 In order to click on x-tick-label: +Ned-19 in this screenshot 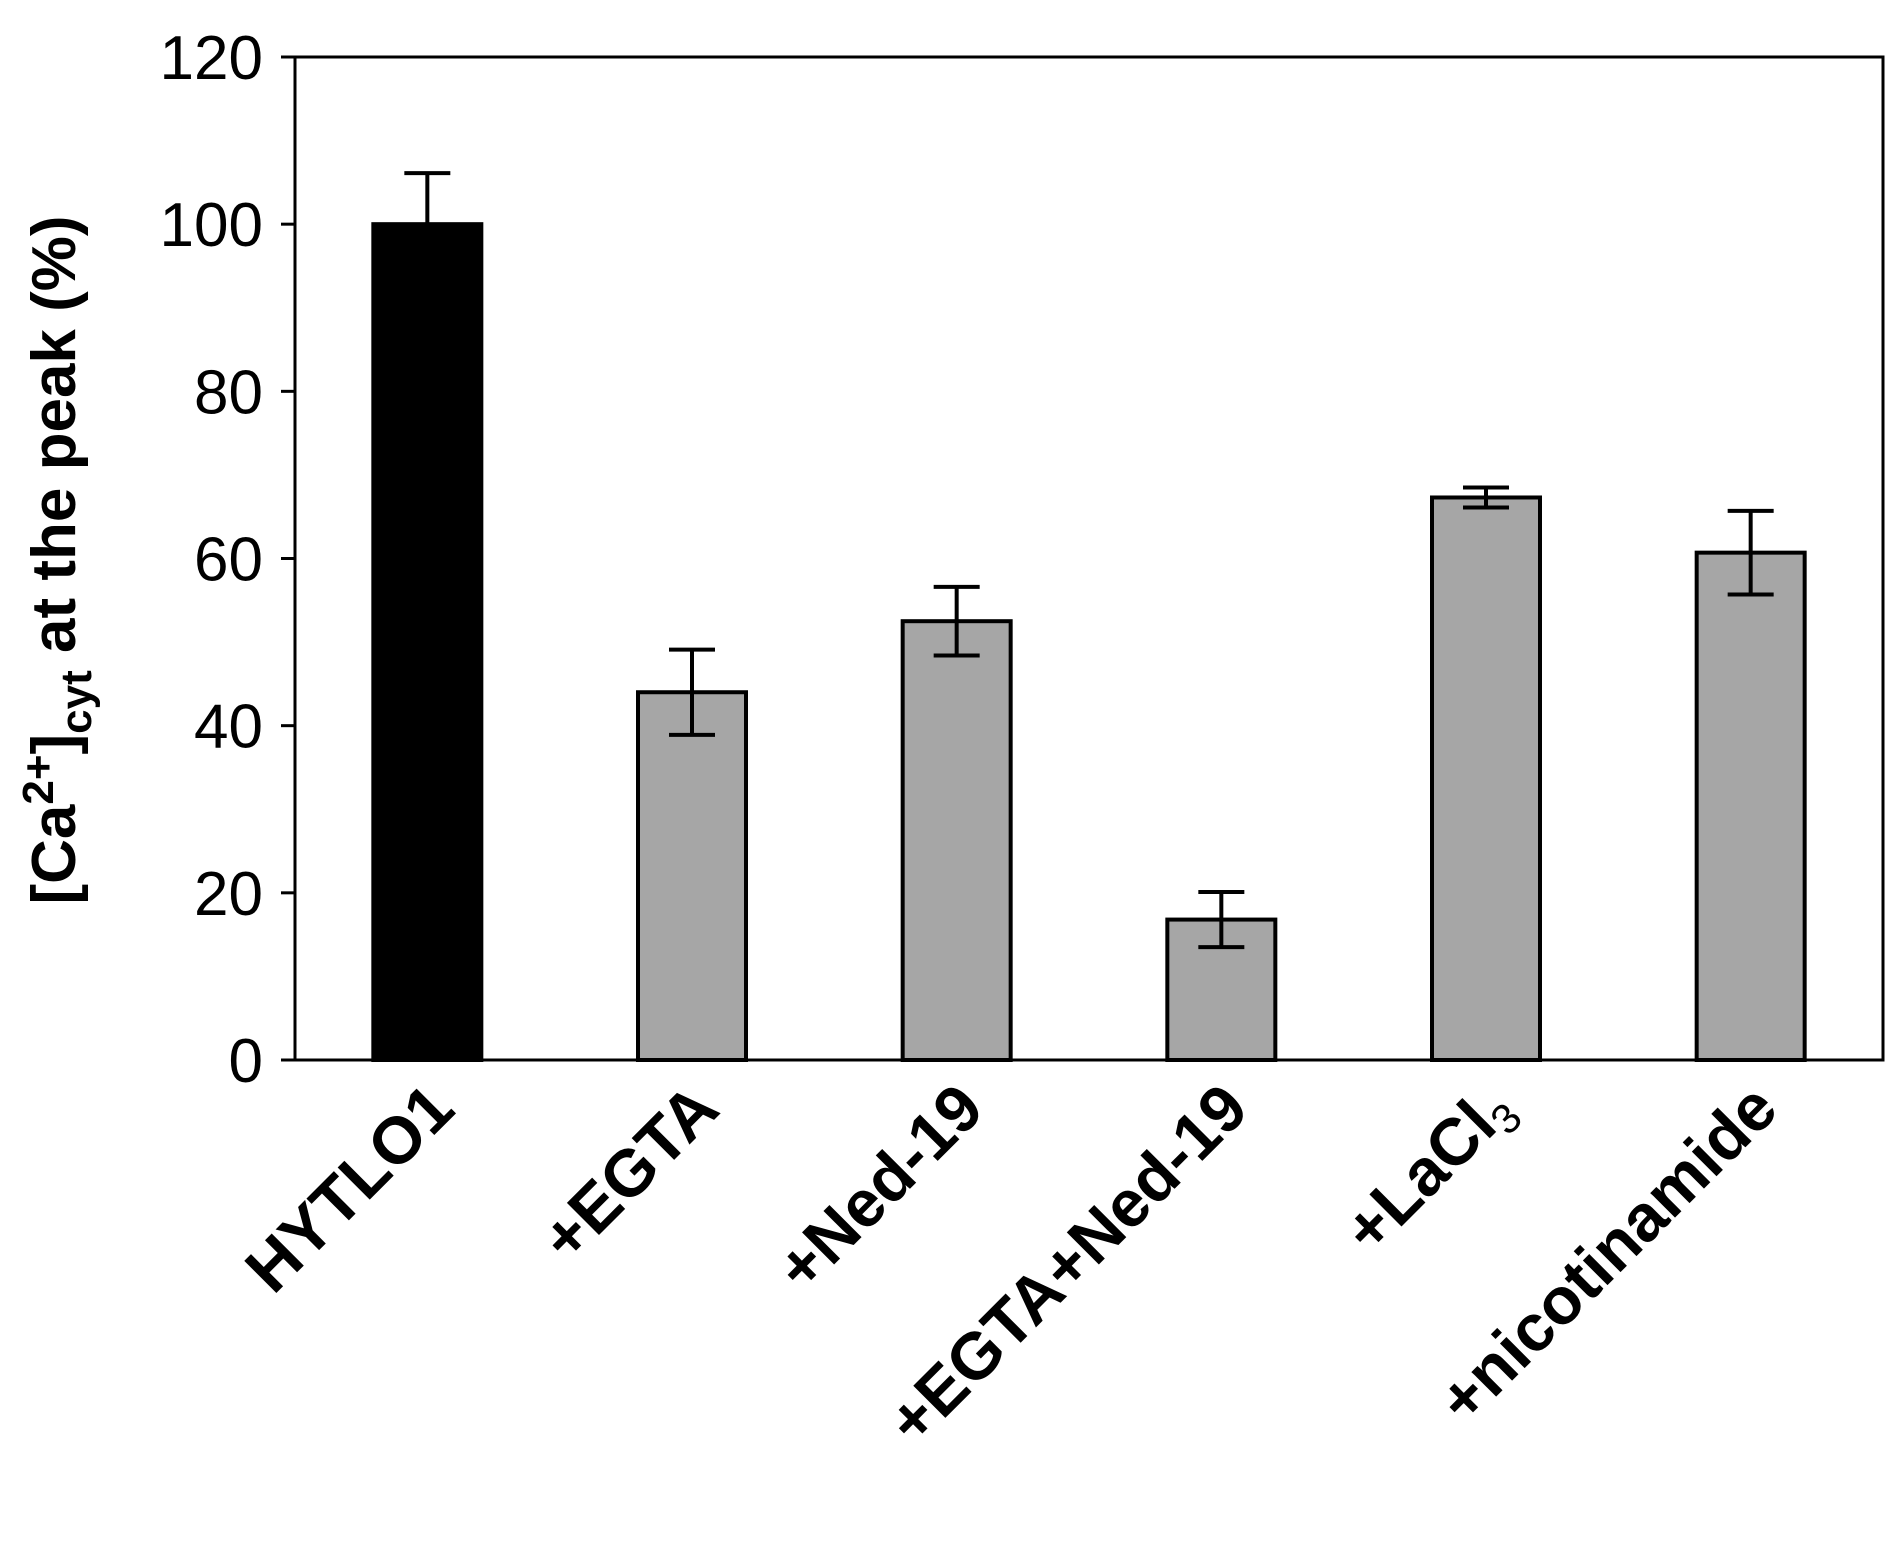, I will do `click(878, 1187)`.